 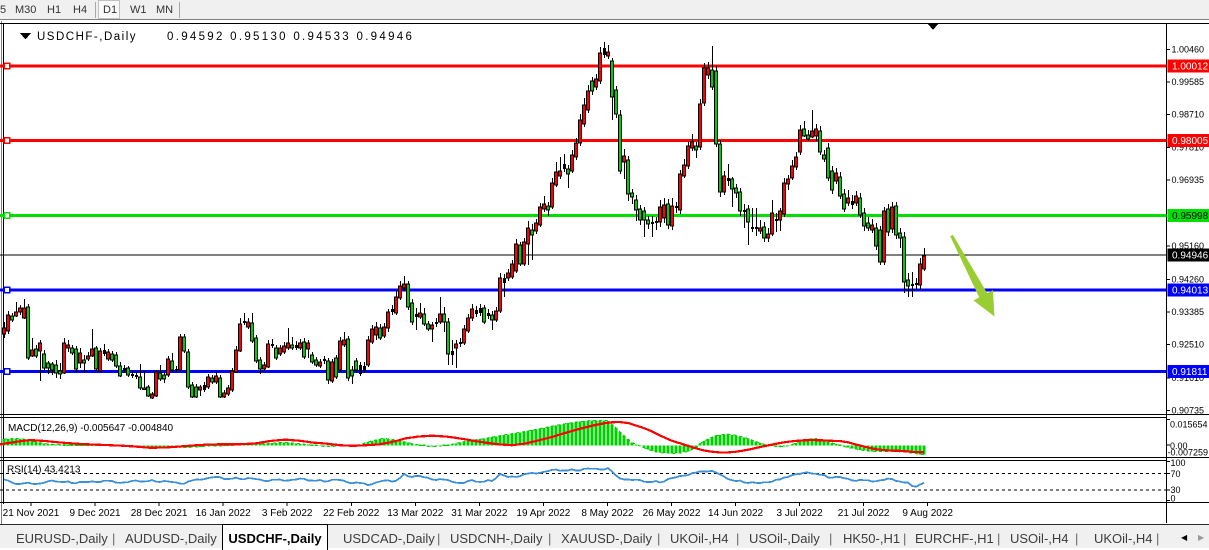 I want to click on svg-text: 0.94946, so click(x=1190, y=256).